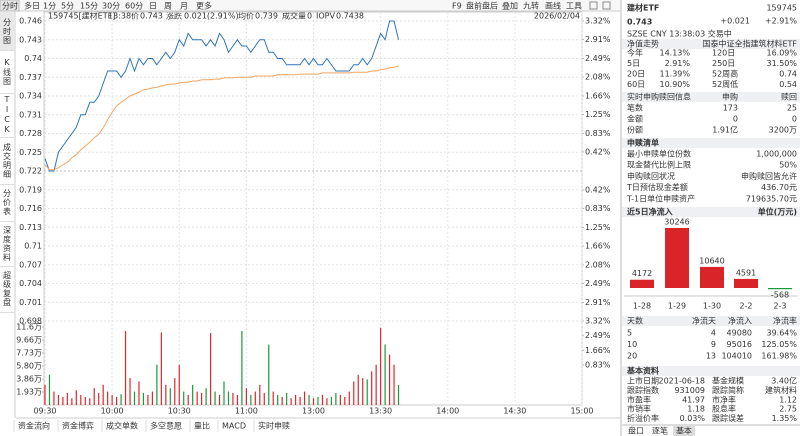  What do you see at coordinates (642, 273) in the screenshot?
I see `flow-value-label: 4172` at bounding box center [642, 273].